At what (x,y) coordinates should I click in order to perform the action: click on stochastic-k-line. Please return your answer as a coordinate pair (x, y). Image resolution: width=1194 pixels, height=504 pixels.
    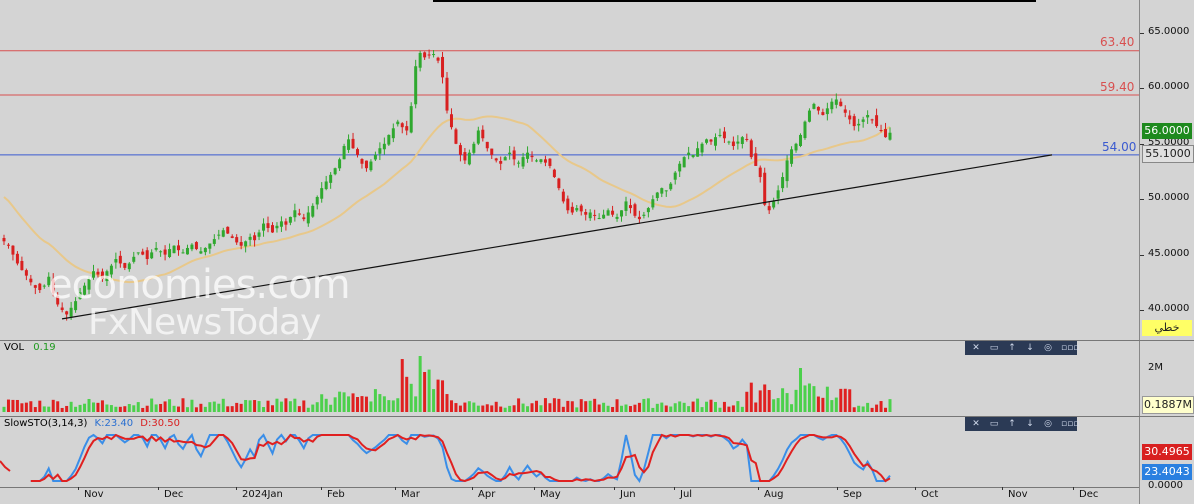
    Looking at the image, I should click on (460, 458).